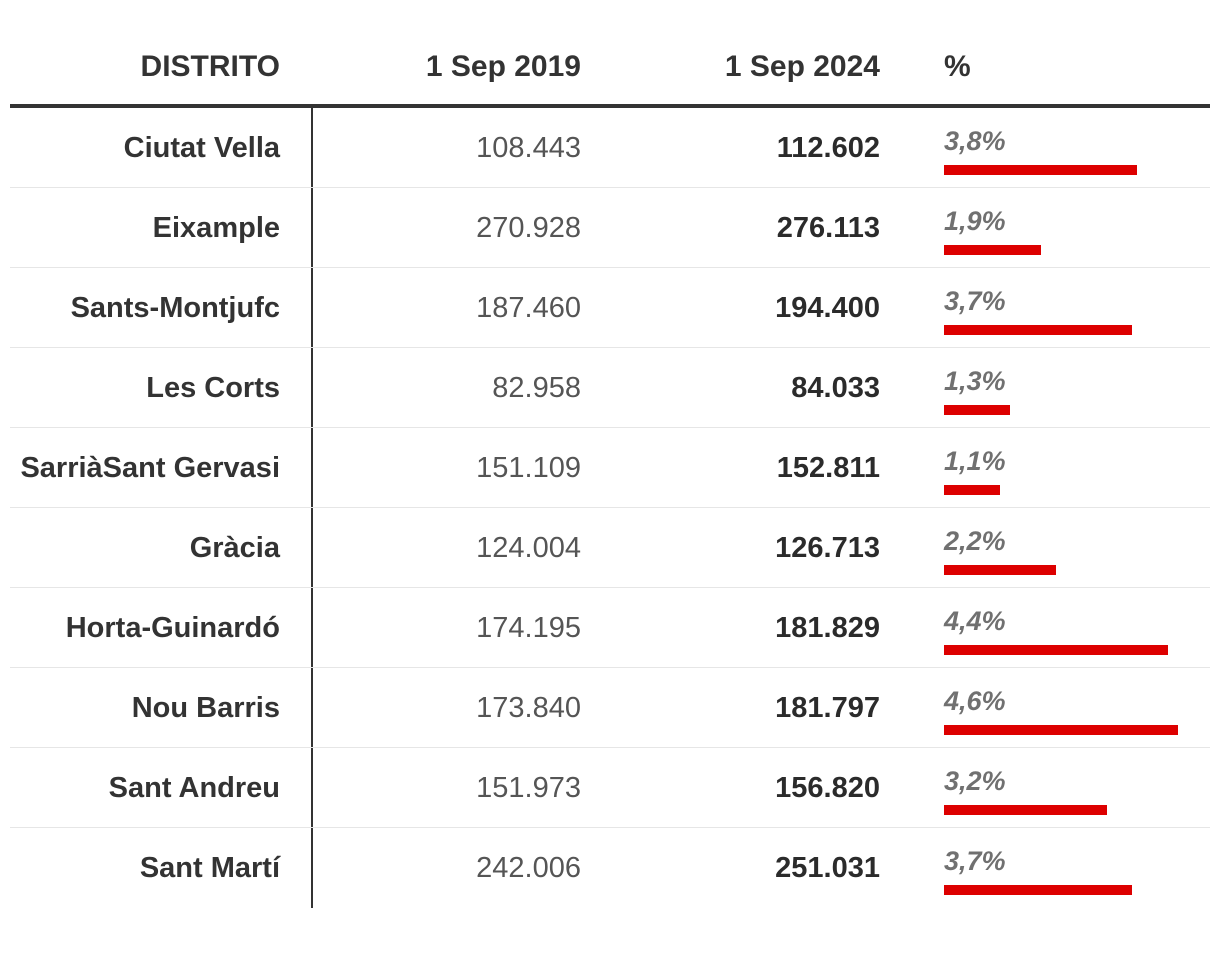 The width and height of the screenshot is (1220, 956). I want to click on value-2019: 187.460, so click(528, 308).